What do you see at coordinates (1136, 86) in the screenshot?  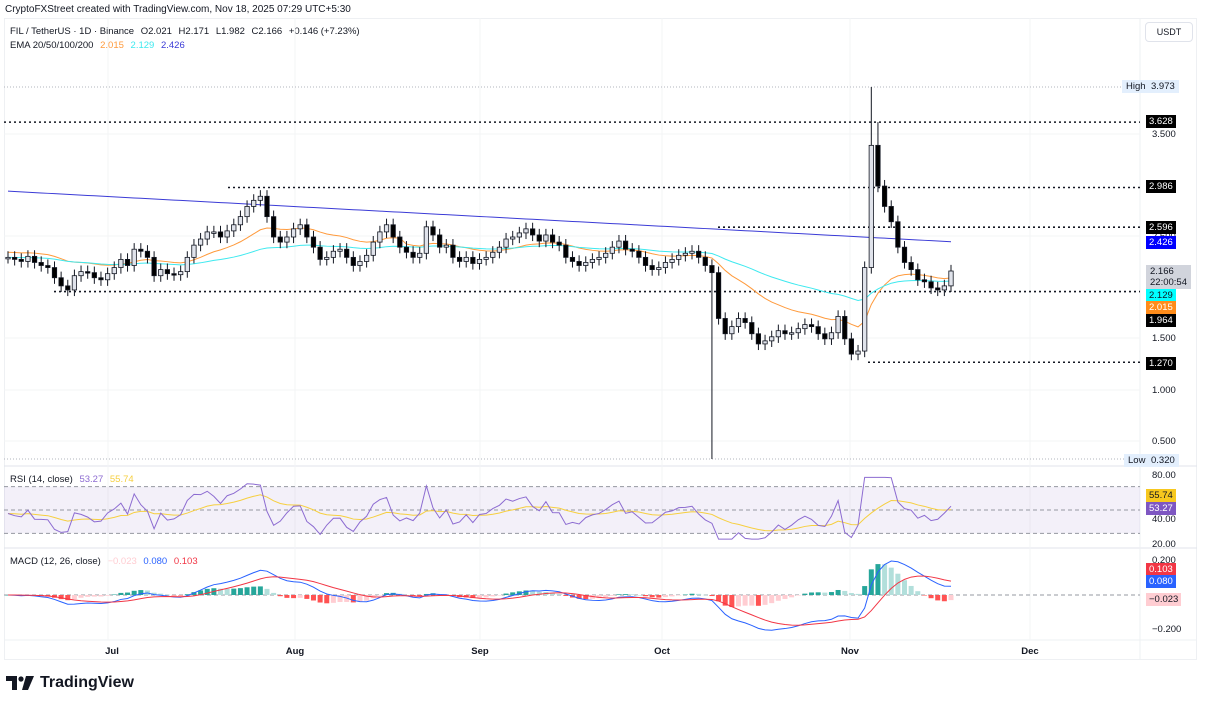 I see `high-label: High` at bounding box center [1136, 86].